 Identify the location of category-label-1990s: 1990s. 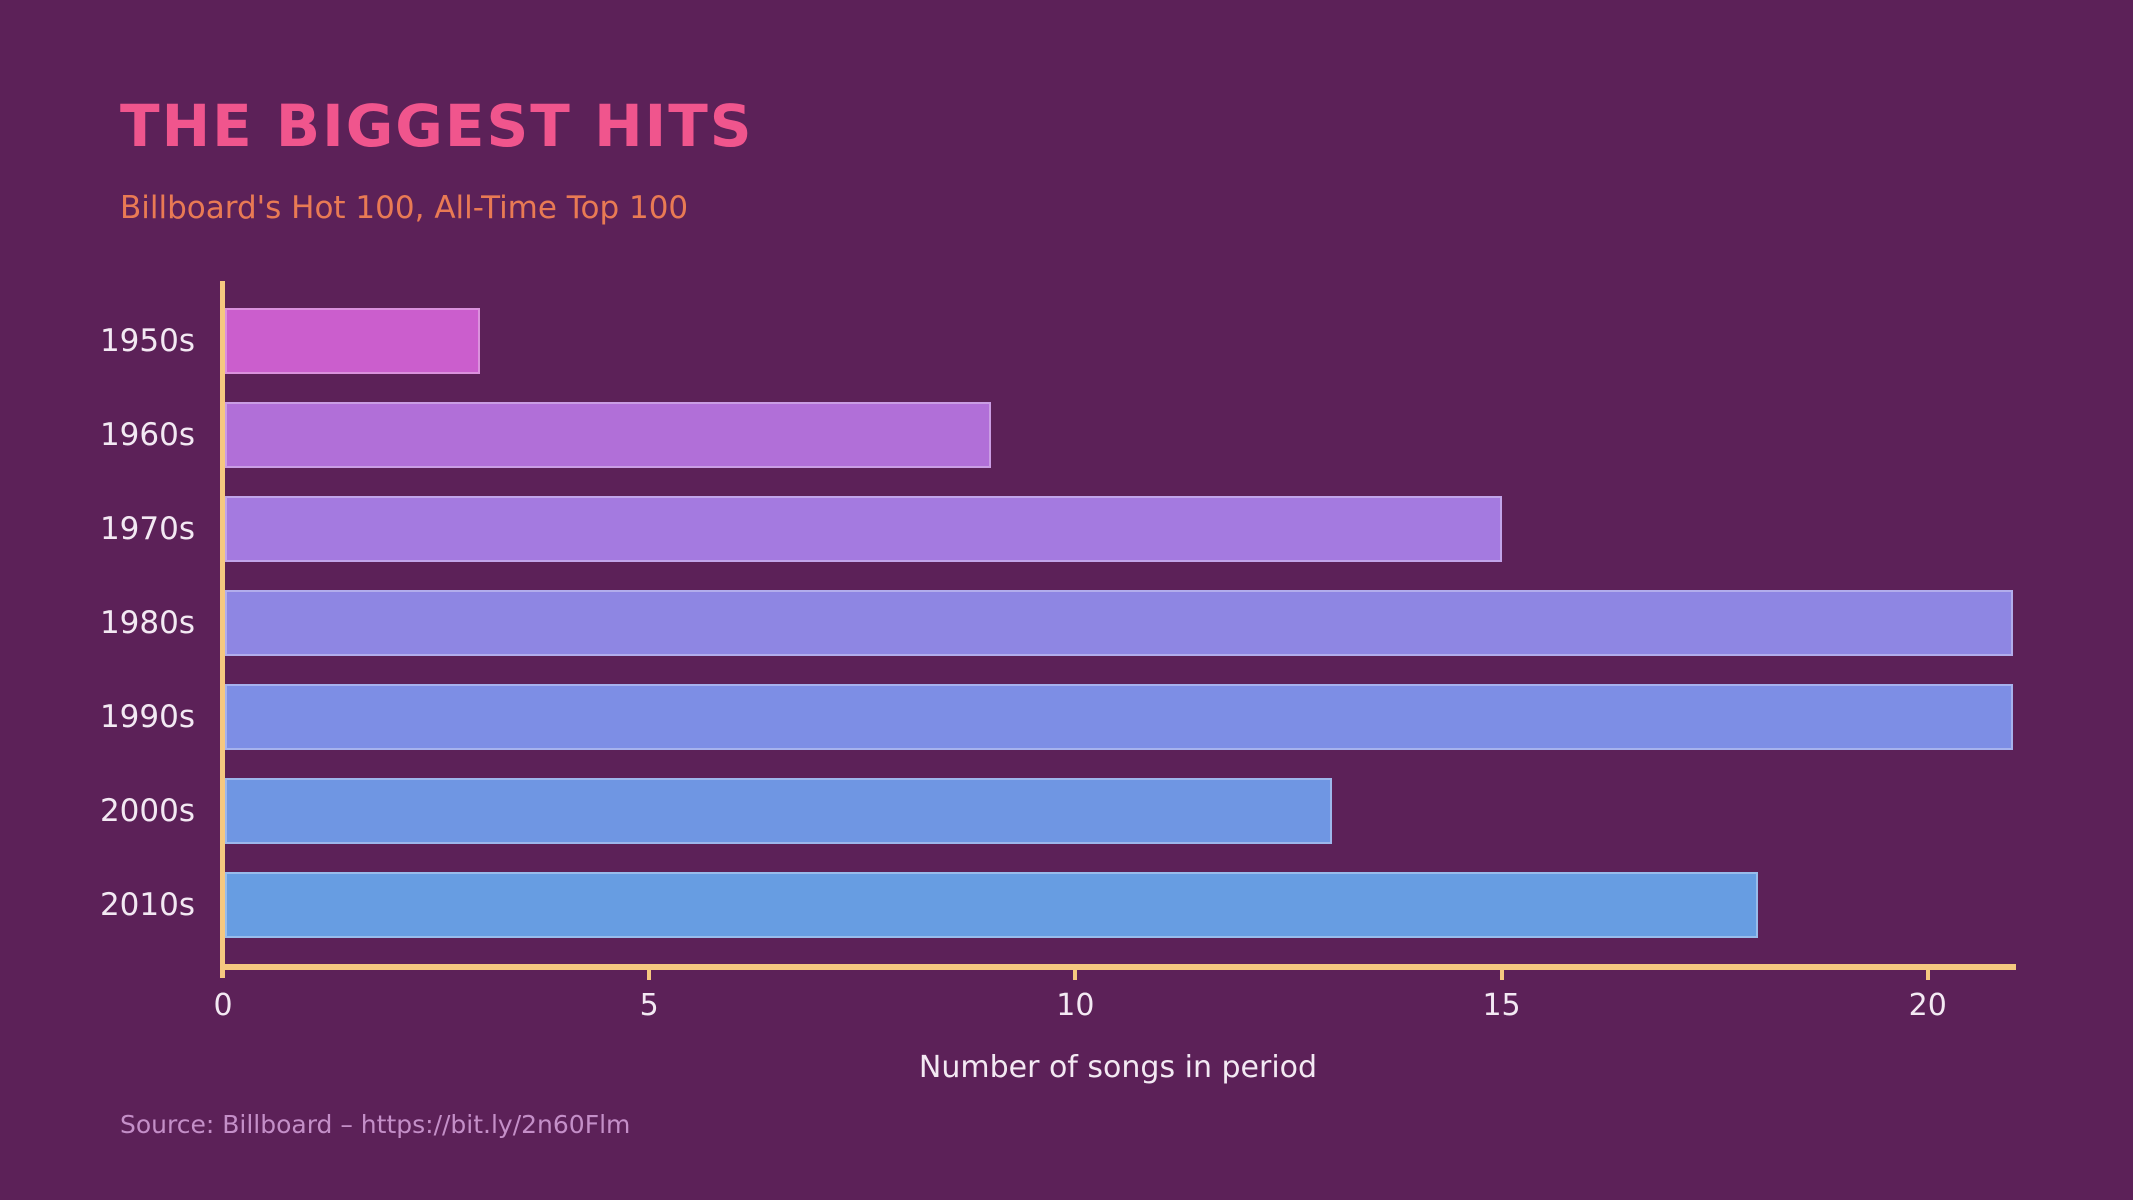
(147, 717).